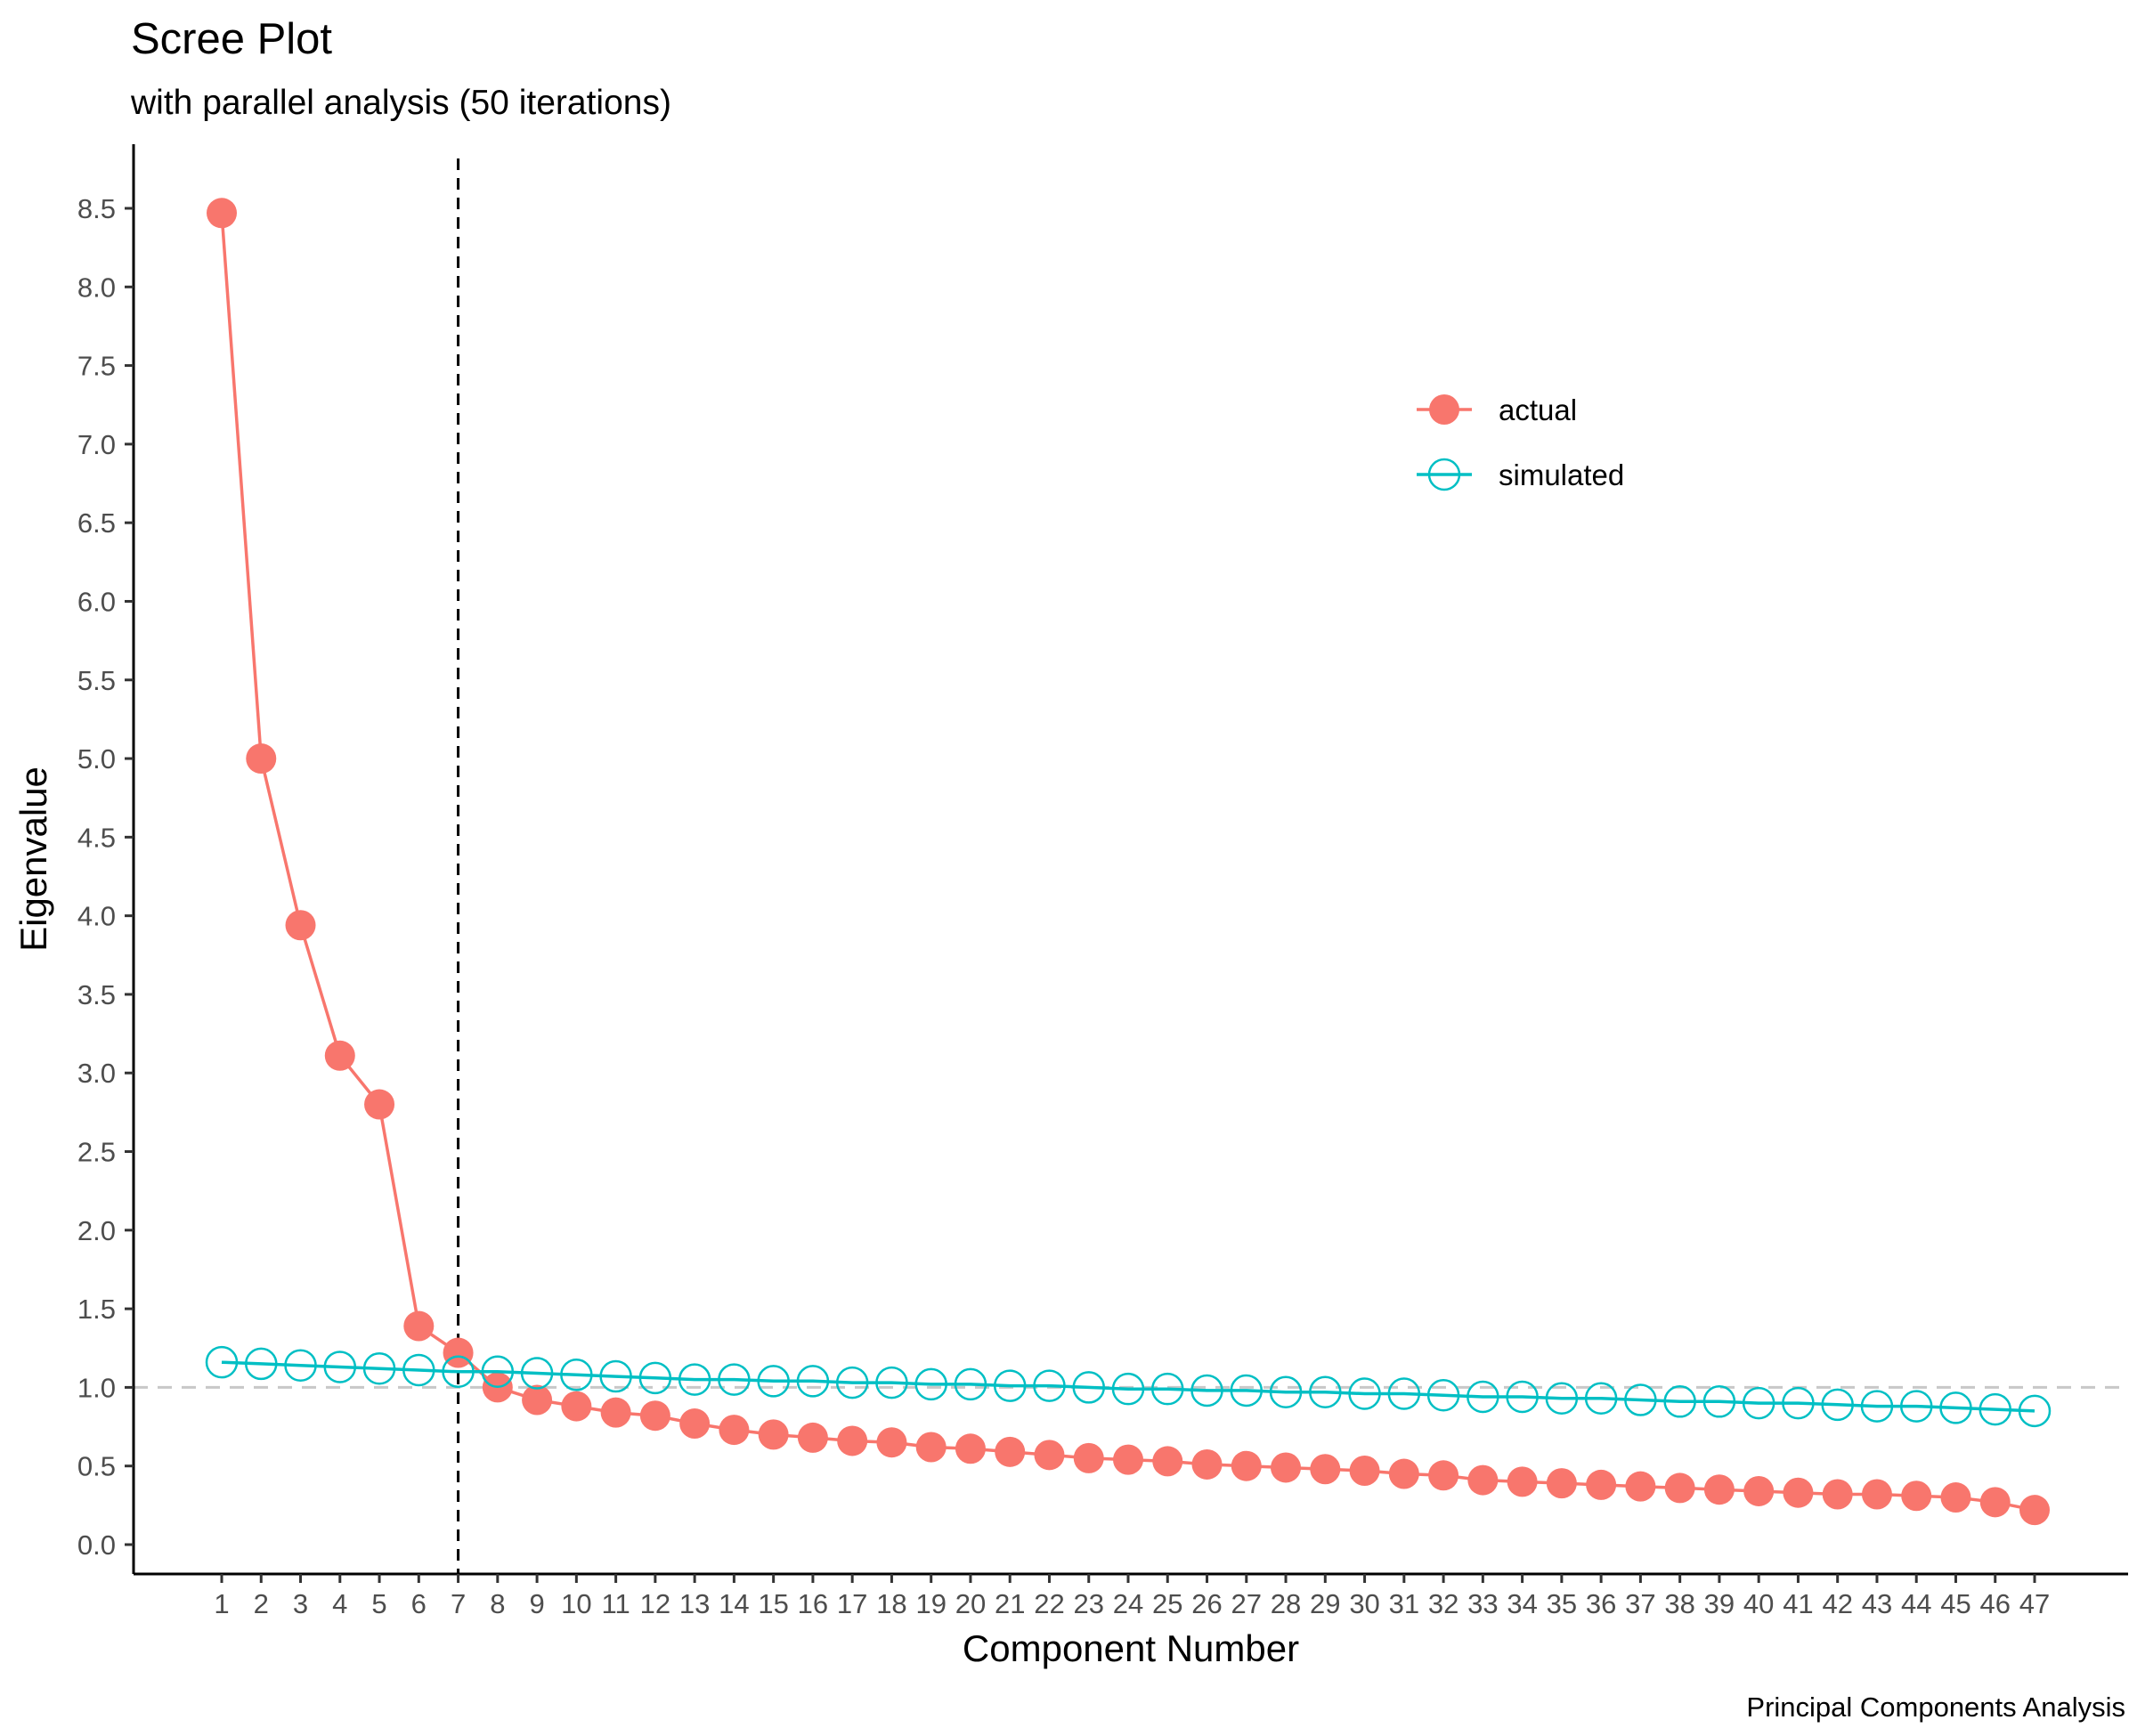 The image size is (2137, 1736). I want to click on x-tick-label: 11, so click(616, 1603).